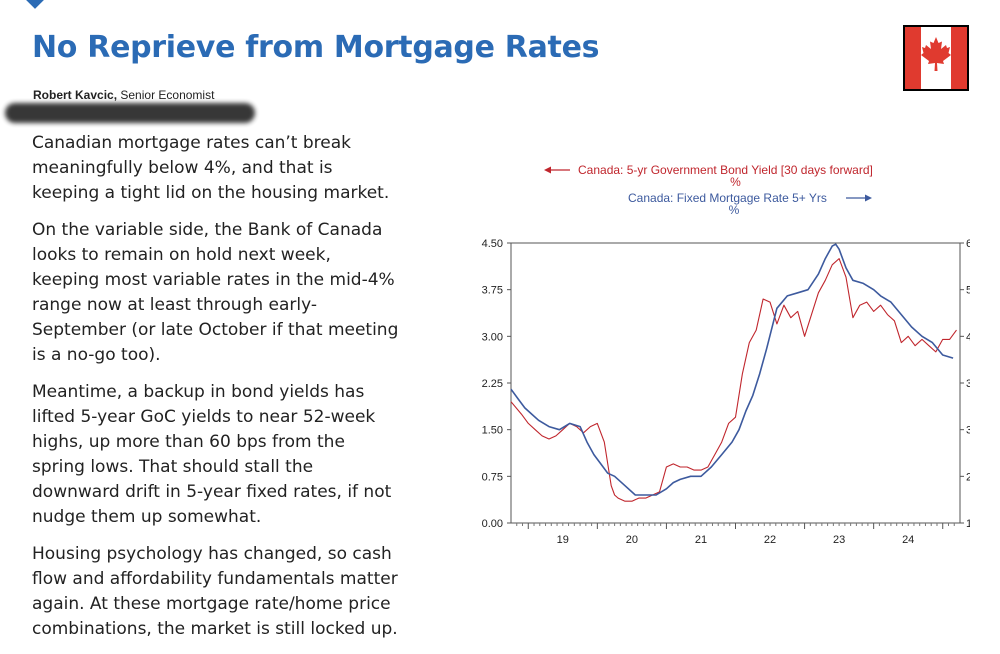 This screenshot has height=654, width=1000. What do you see at coordinates (908, 540) in the screenshot?
I see `x-tick-label-24: 24` at bounding box center [908, 540].